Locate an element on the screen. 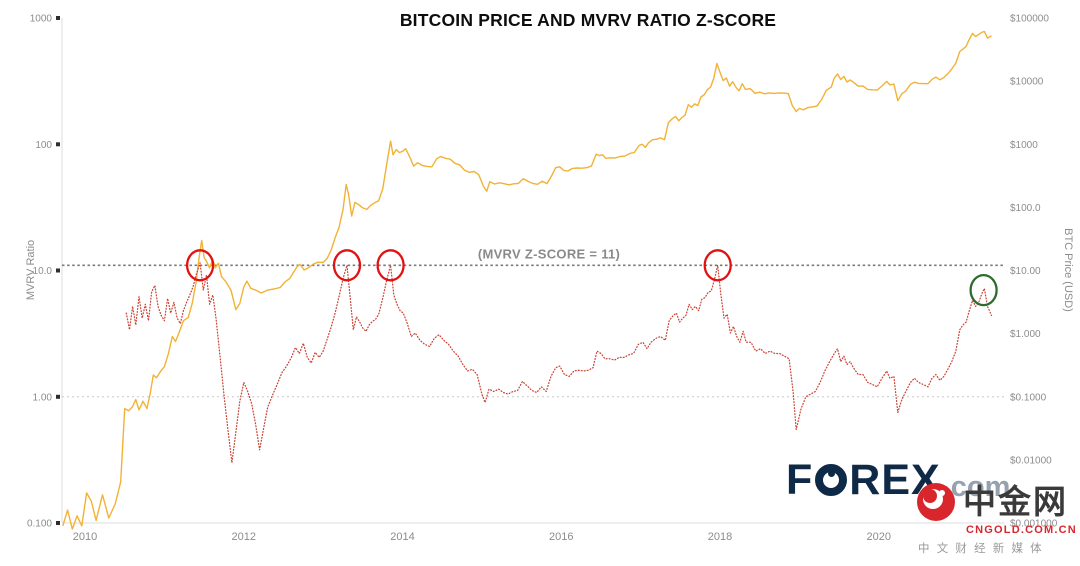  forex-logo-o-icon is located at coordinates (831, 480).